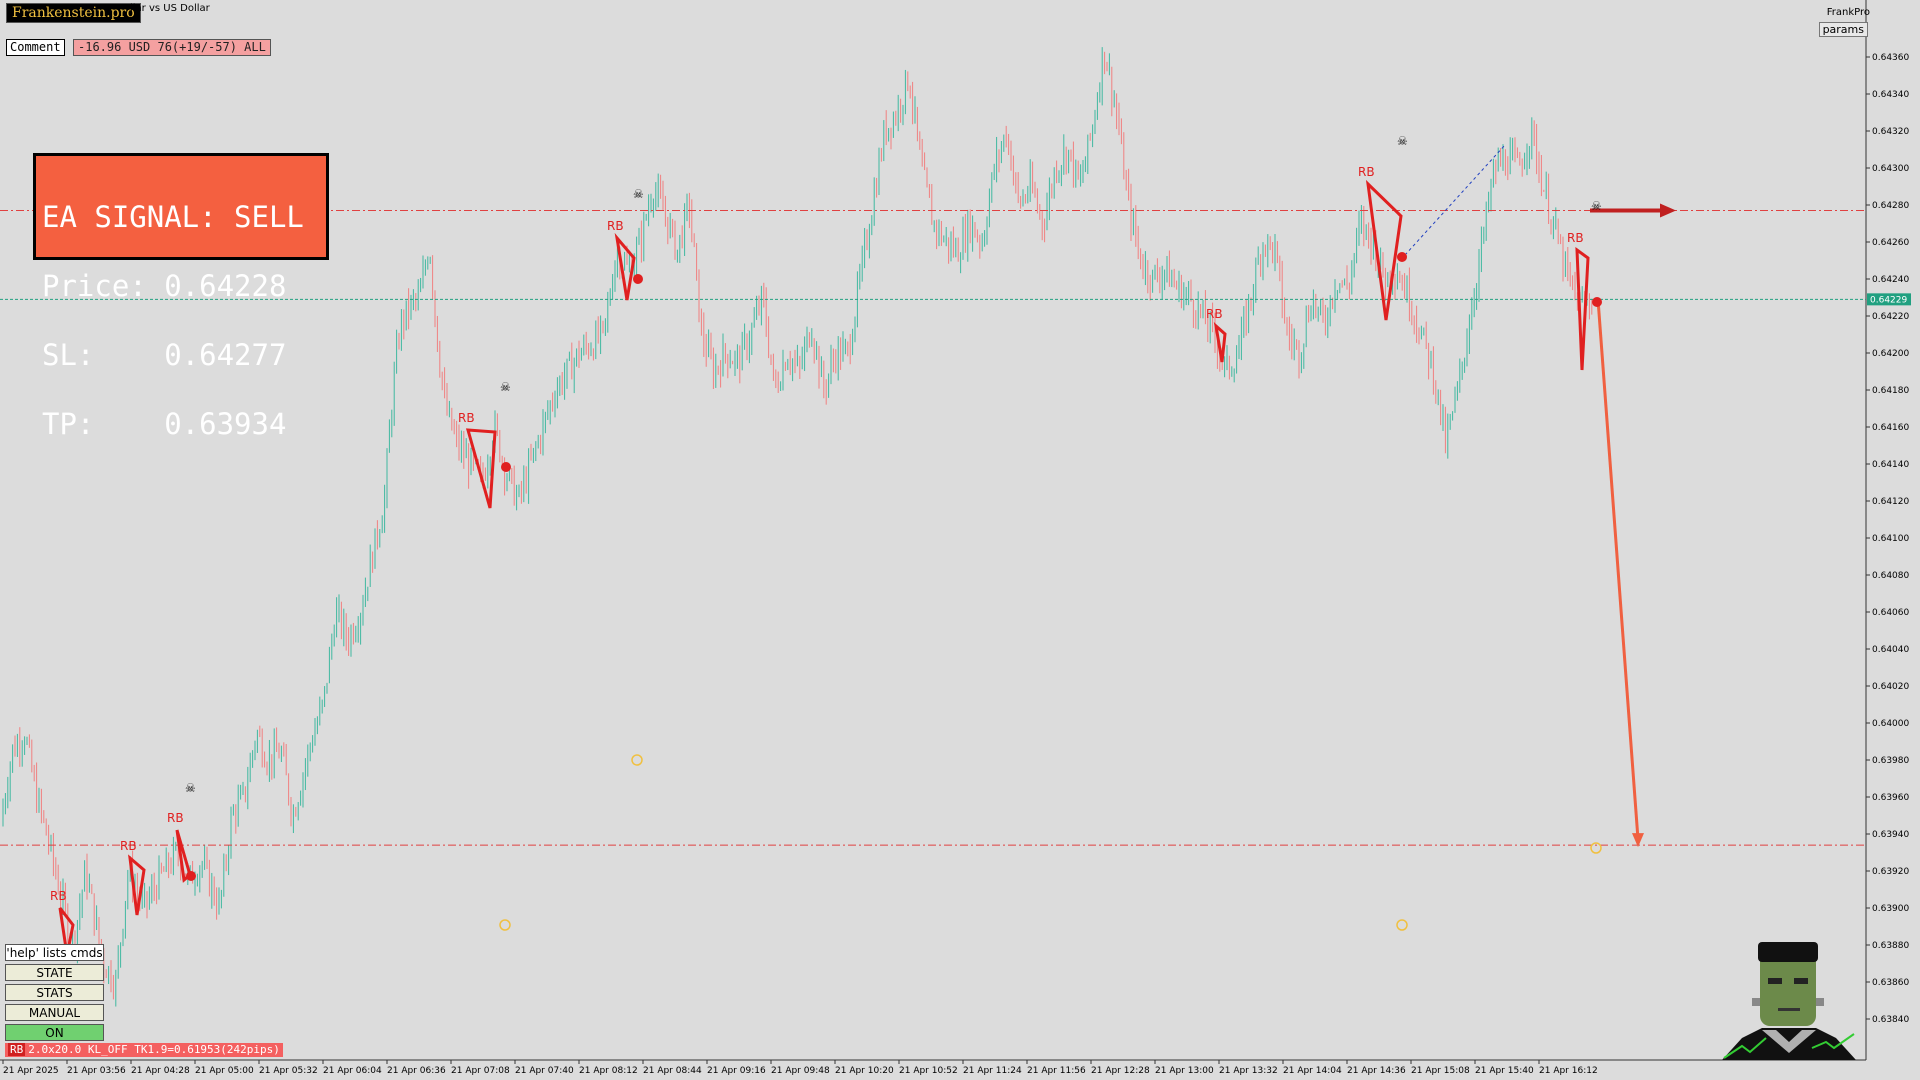  What do you see at coordinates (1890, 761) in the screenshot?
I see `price-tick-label: 0.63980` at bounding box center [1890, 761].